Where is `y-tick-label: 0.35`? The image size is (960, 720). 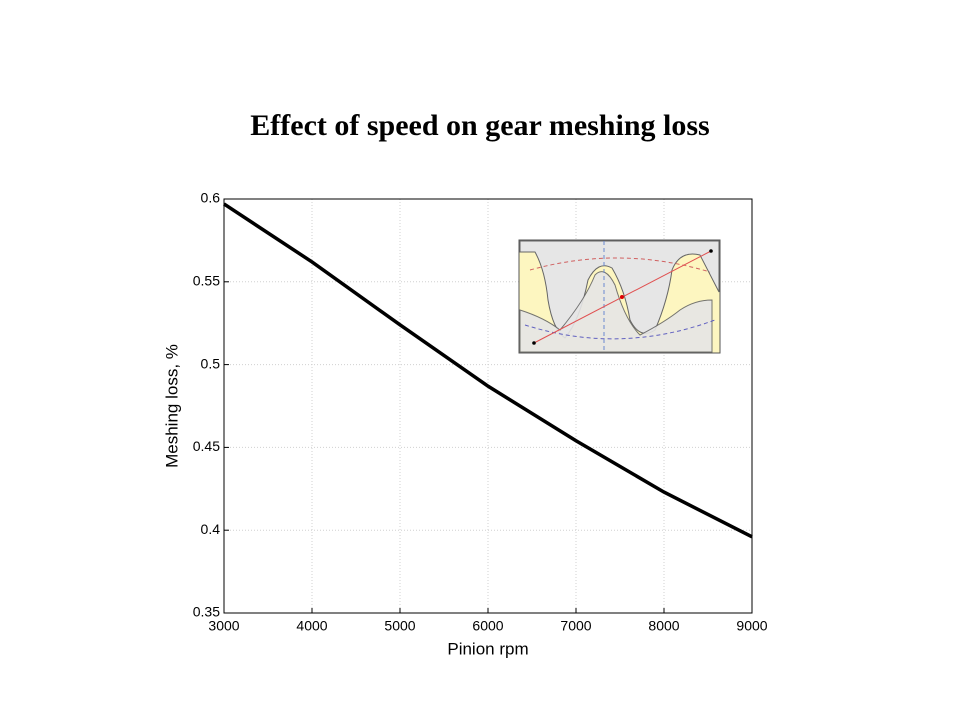
y-tick-label: 0.35 is located at coordinates (206, 612).